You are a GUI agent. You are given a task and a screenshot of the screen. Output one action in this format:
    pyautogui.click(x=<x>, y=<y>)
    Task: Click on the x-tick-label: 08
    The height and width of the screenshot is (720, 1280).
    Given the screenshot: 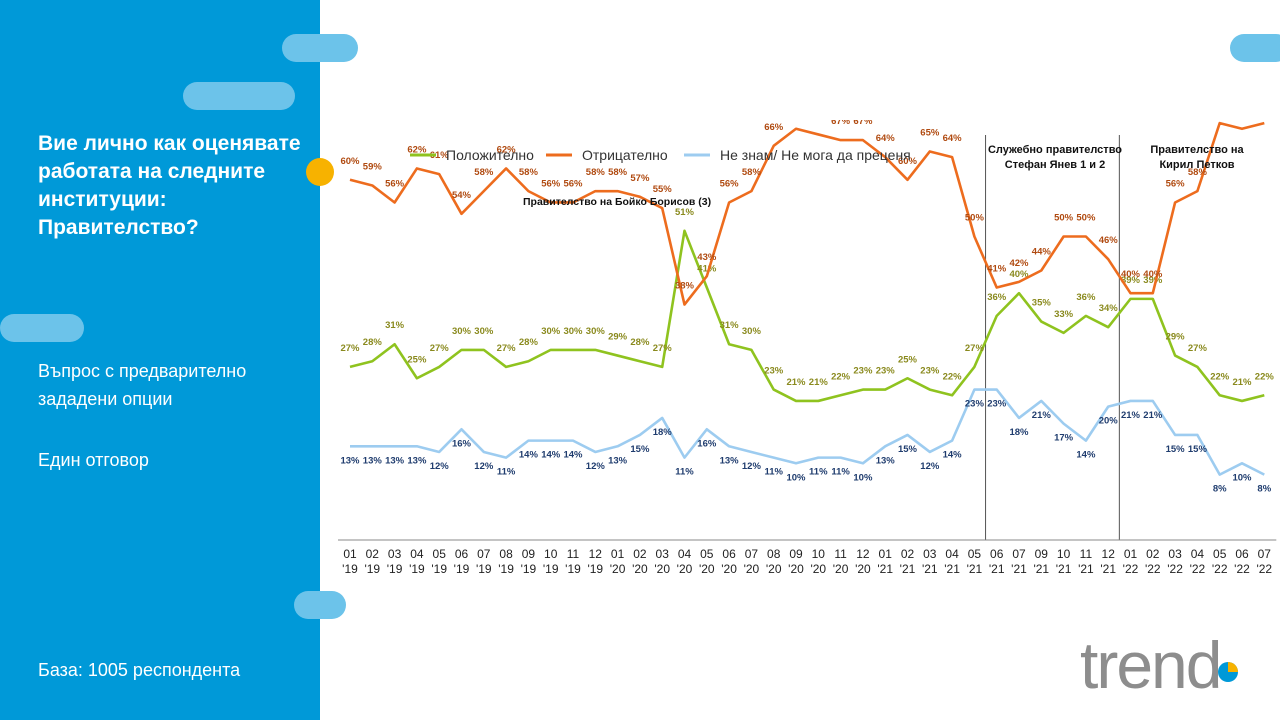 What is the action you would take?
    pyautogui.click(x=506, y=554)
    